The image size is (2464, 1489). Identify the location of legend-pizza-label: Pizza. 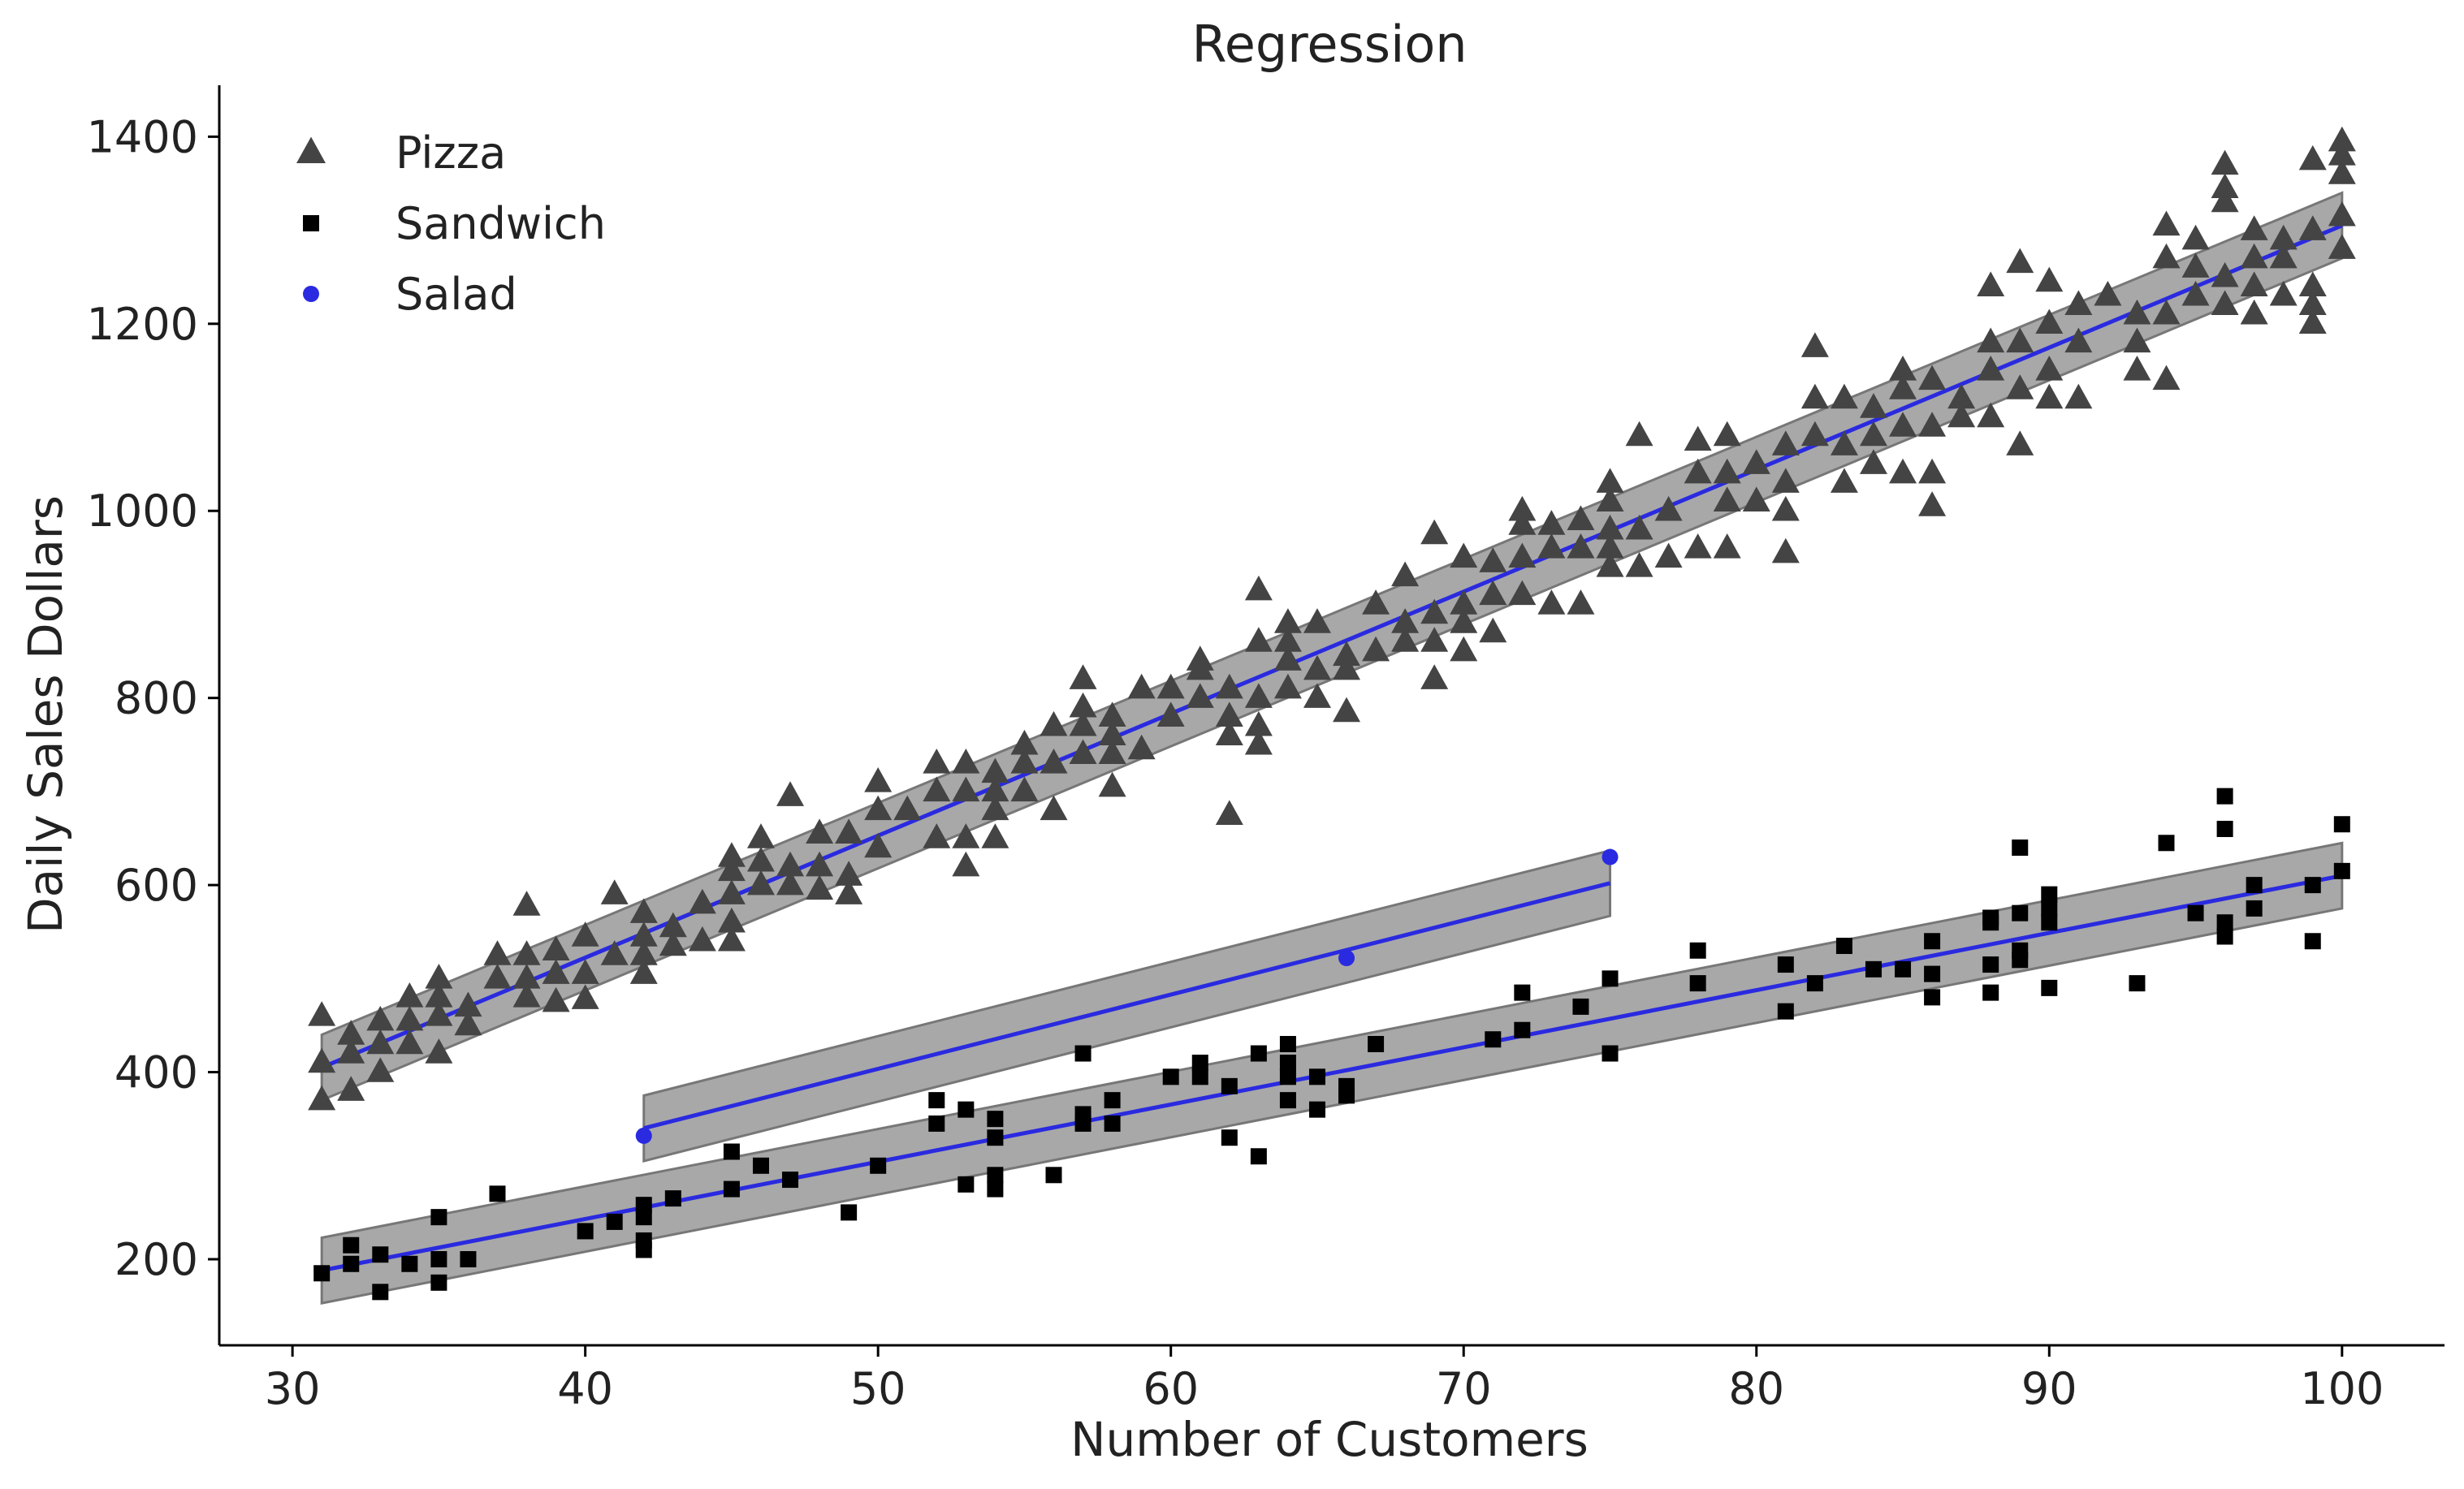
(451, 153).